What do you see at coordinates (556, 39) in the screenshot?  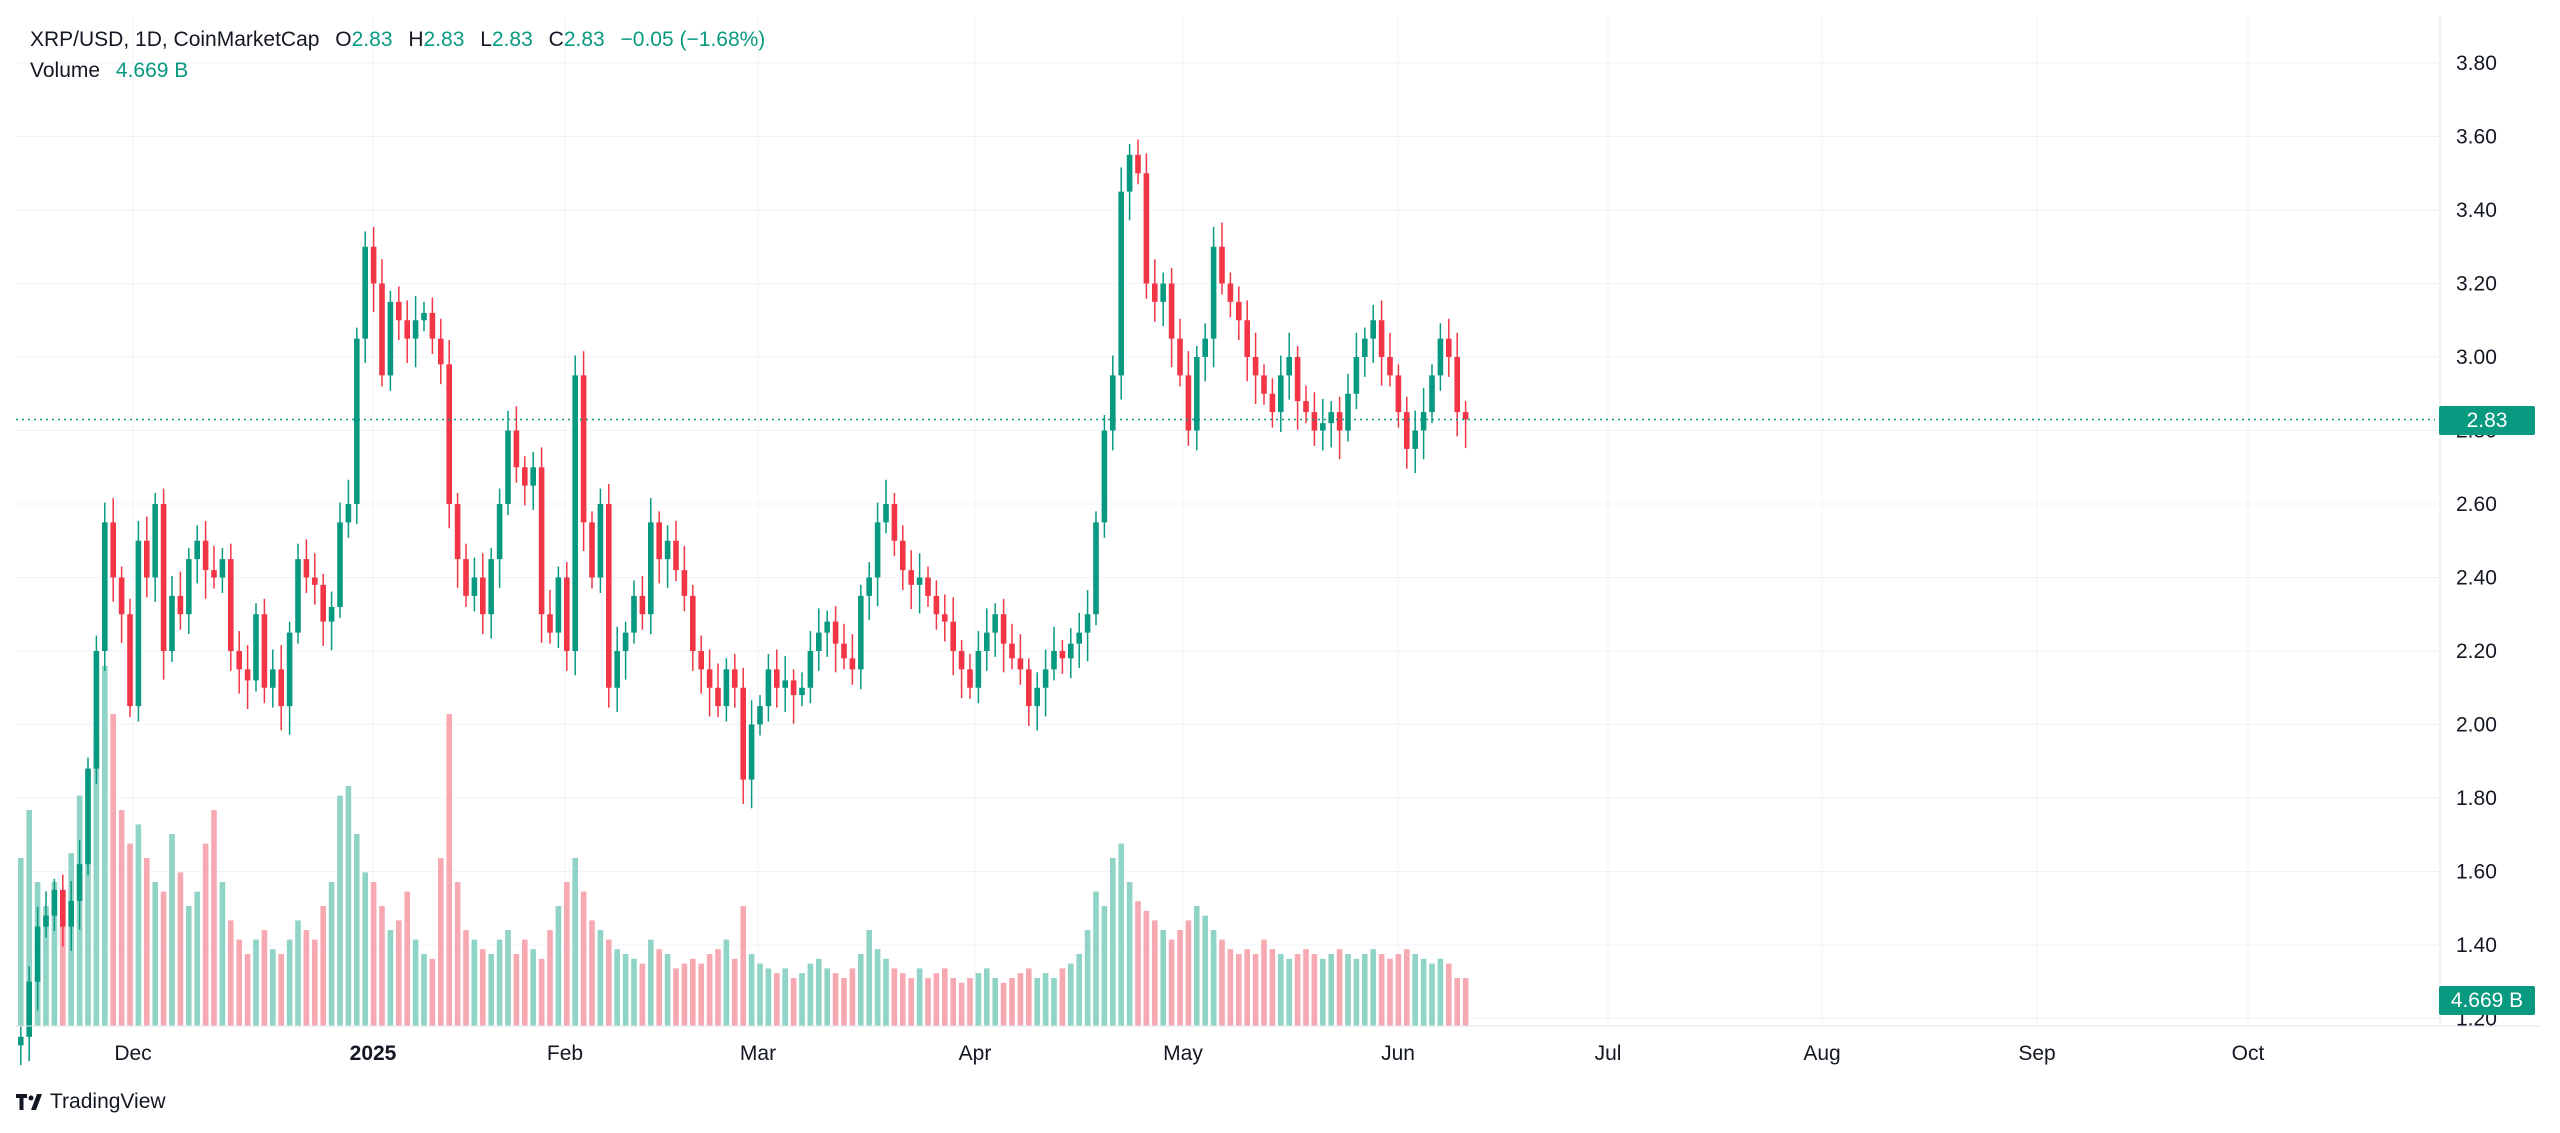 I see `close-label: C` at bounding box center [556, 39].